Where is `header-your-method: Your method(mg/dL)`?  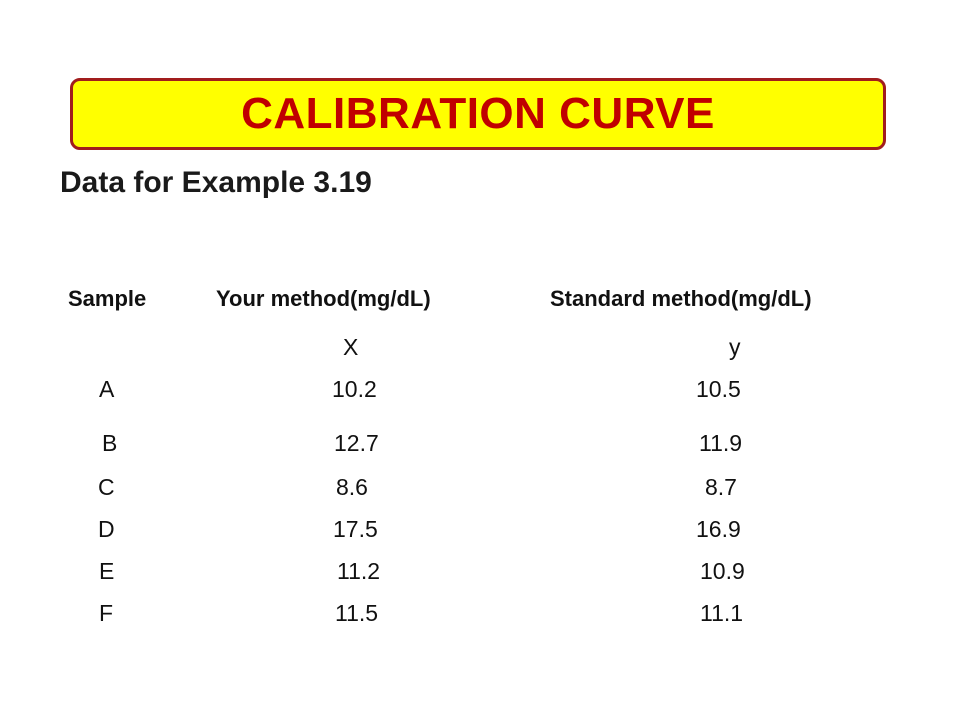 header-your-method: Your method(mg/dL) is located at coordinates (323, 298).